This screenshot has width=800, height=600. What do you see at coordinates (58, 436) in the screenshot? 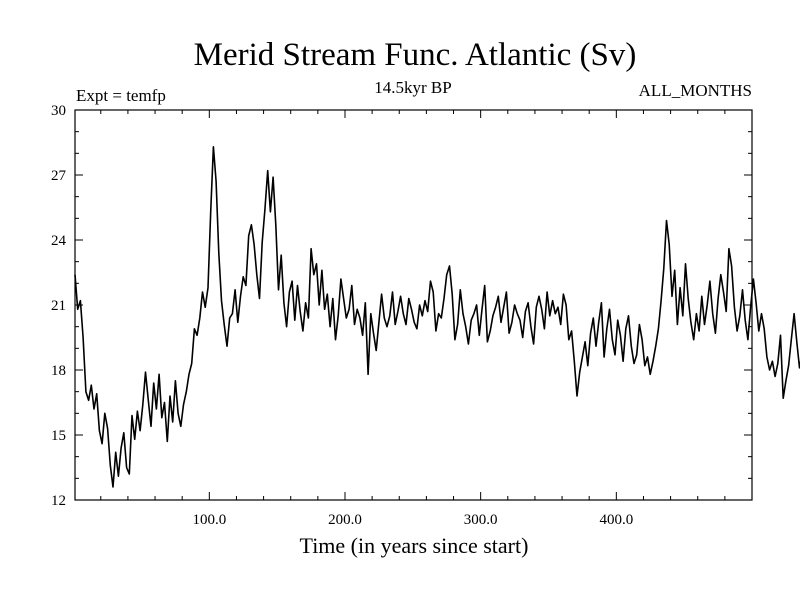
I see `y-tick-label: 15` at bounding box center [58, 436].